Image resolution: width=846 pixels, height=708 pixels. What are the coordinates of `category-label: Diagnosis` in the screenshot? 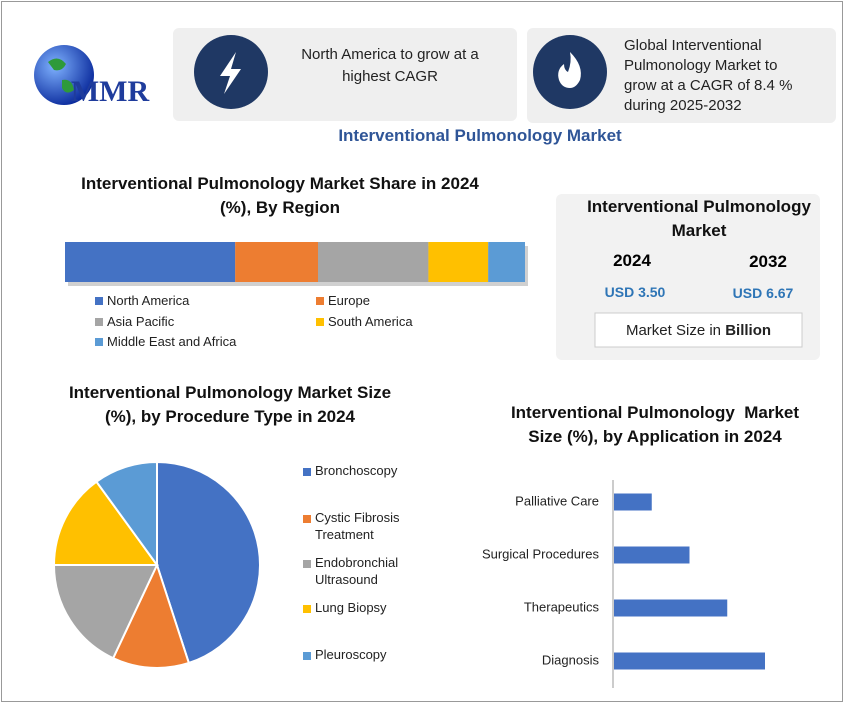 It's located at (571, 659).